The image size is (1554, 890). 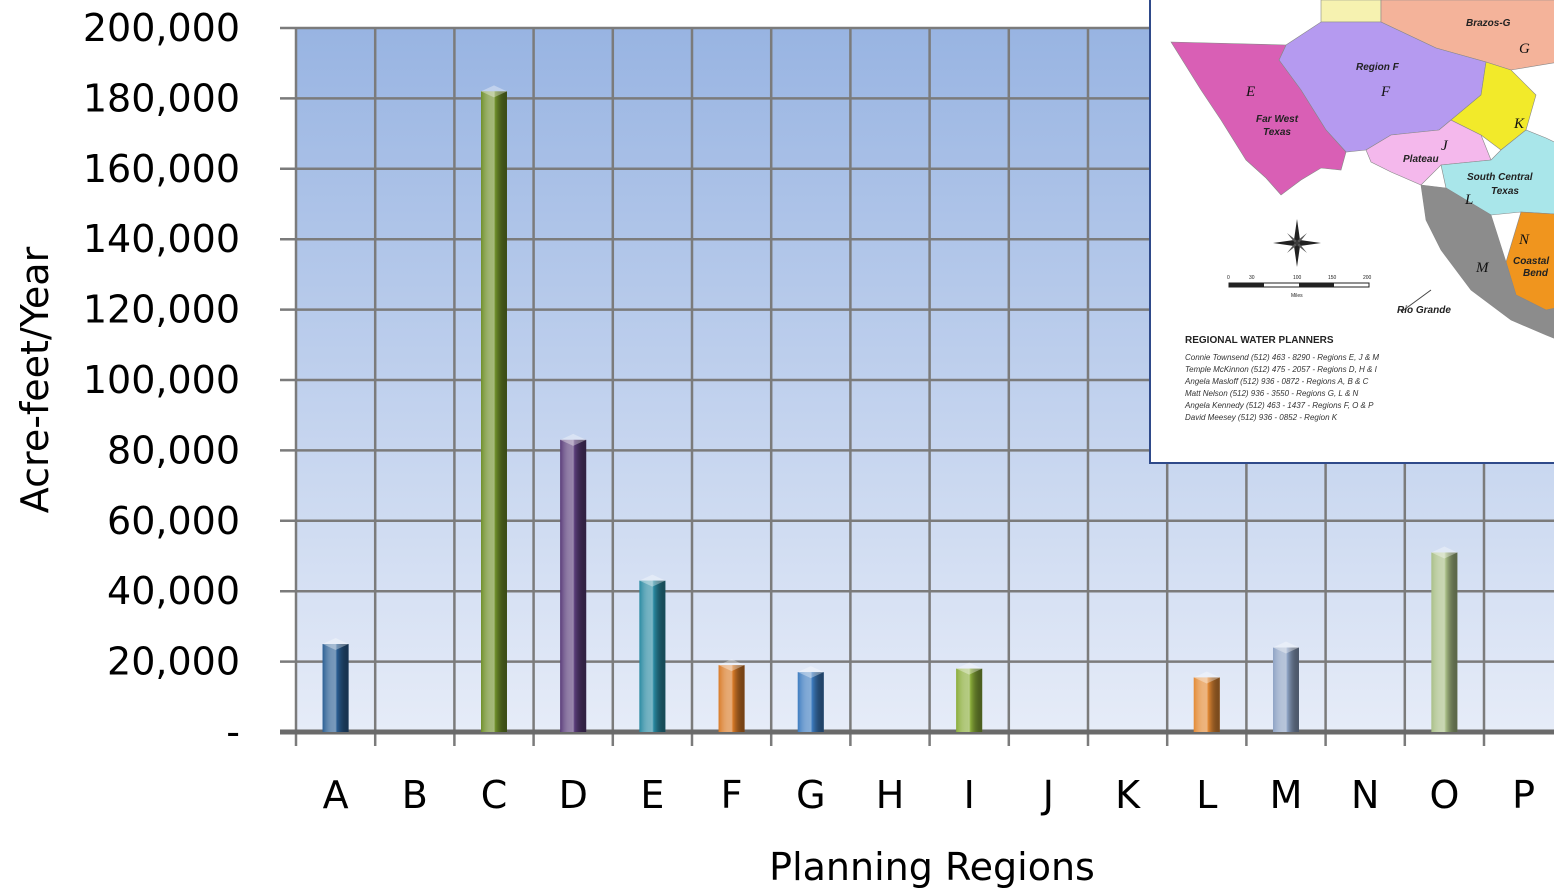 What do you see at coordinates (1206, 795) in the screenshot?
I see `x-category-label: L` at bounding box center [1206, 795].